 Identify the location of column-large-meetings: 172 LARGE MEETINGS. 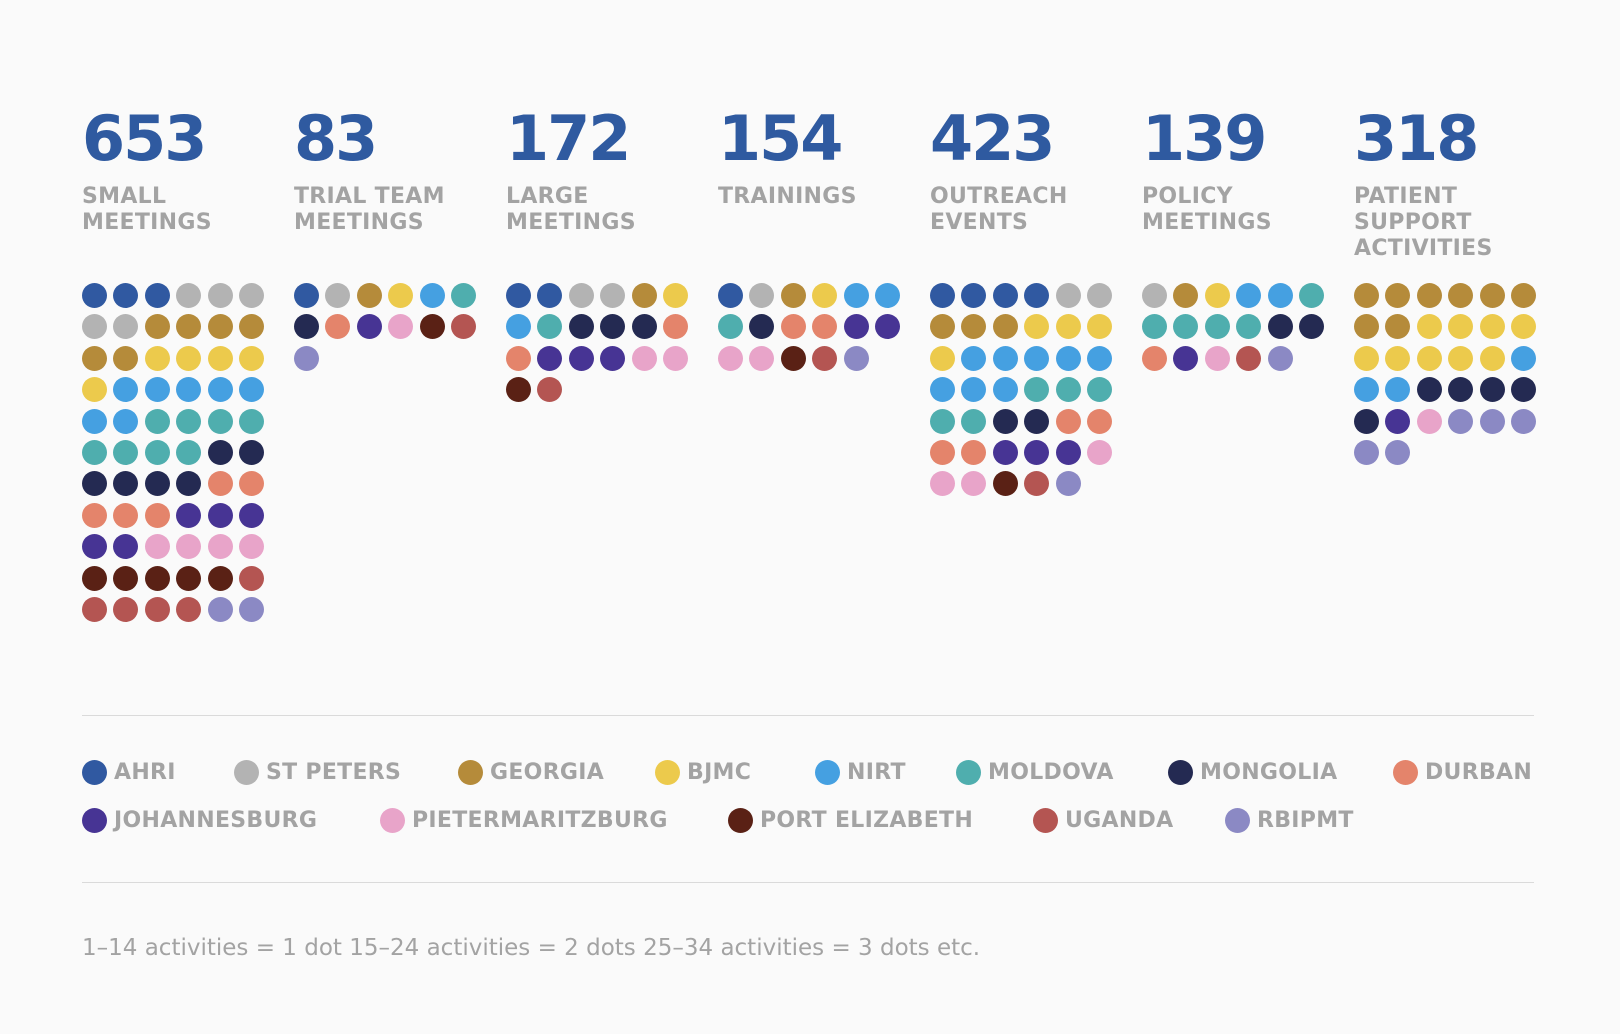
(606, 252).